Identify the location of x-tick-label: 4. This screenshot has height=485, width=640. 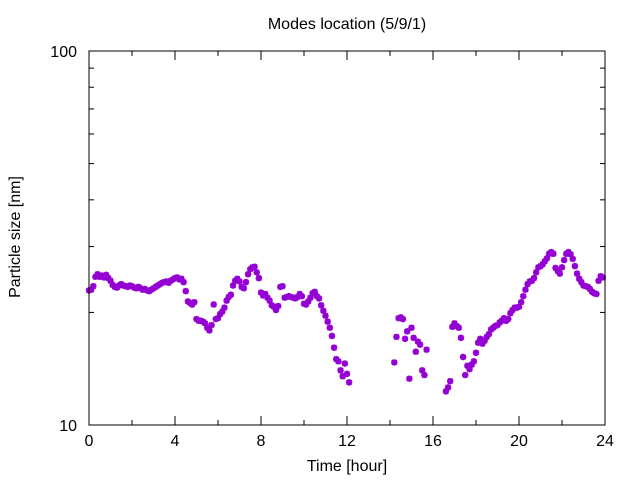
(175, 441).